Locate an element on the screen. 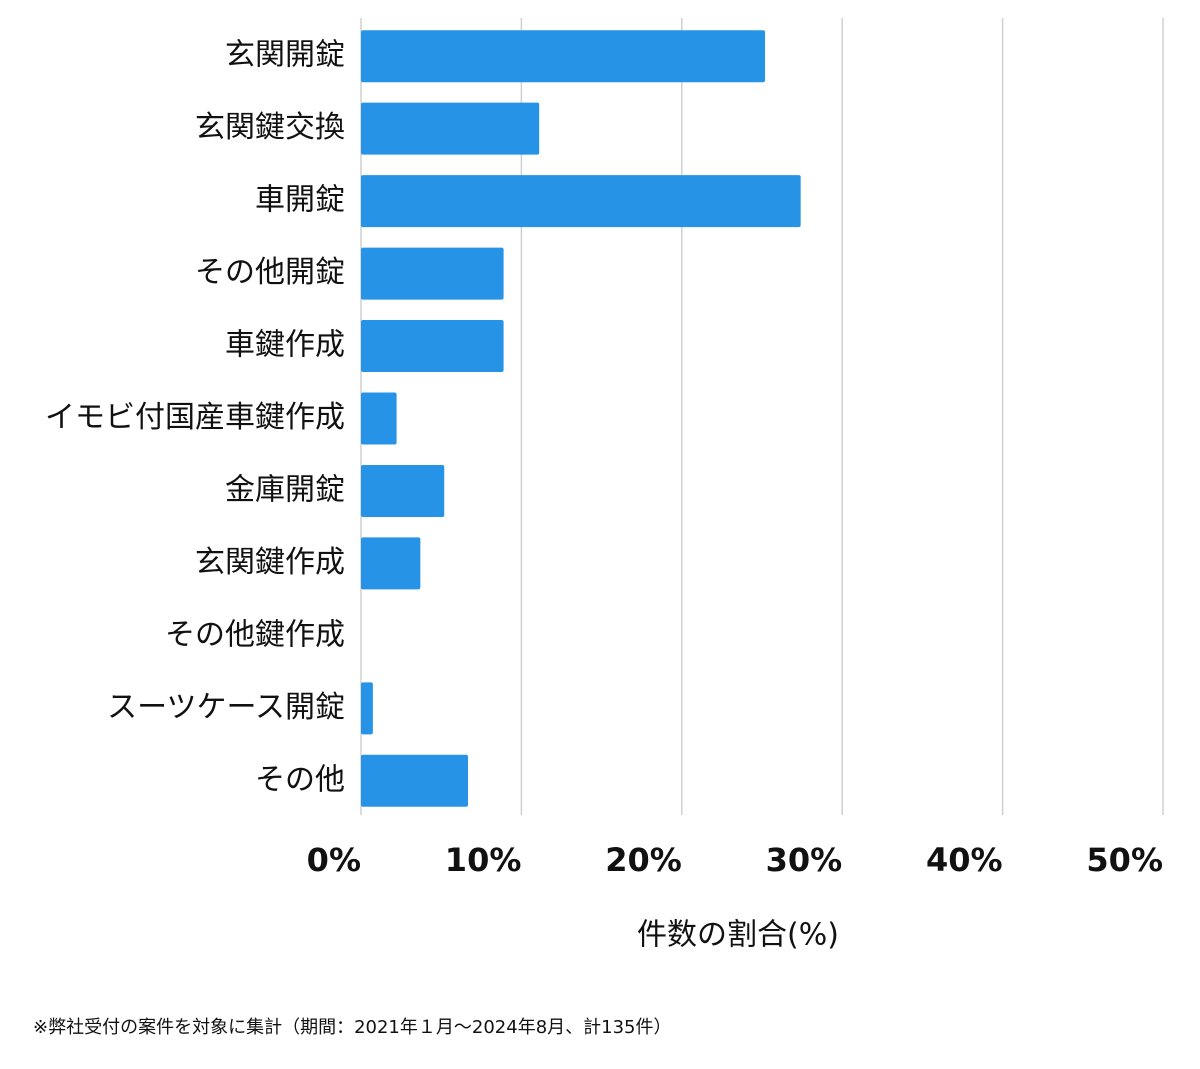 The image size is (1200, 1069). x-tick-label: 50% is located at coordinates (1124, 860).